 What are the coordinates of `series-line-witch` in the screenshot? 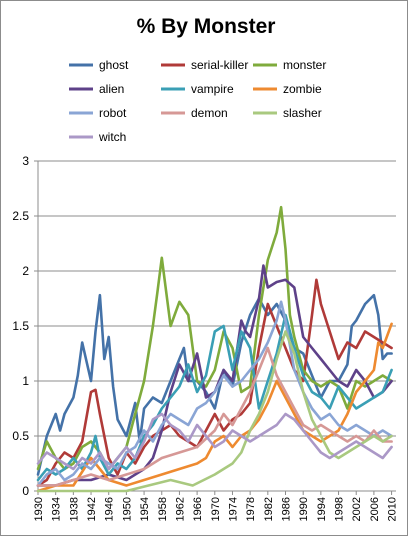 It's located at (214, 441).